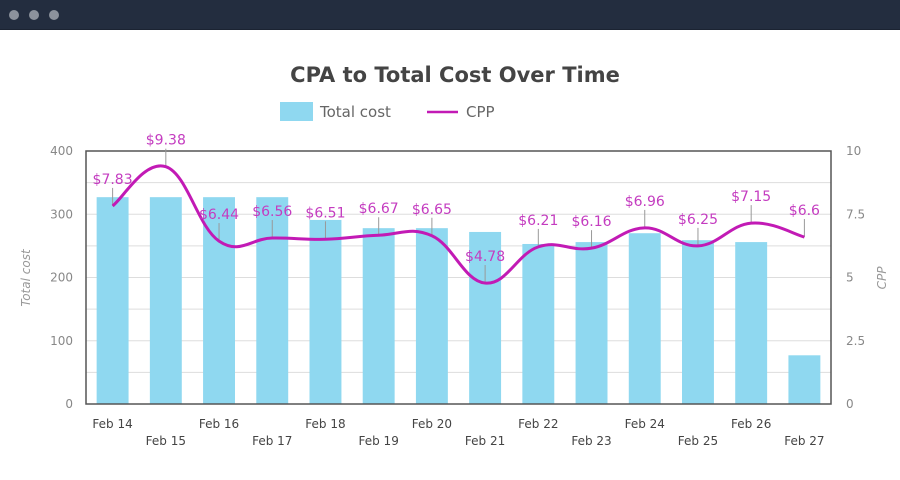 The width and height of the screenshot is (900, 480). Describe the element at coordinates (325, 213) in the screenshot. I see `cpp-data-label: $6.51` at that location.